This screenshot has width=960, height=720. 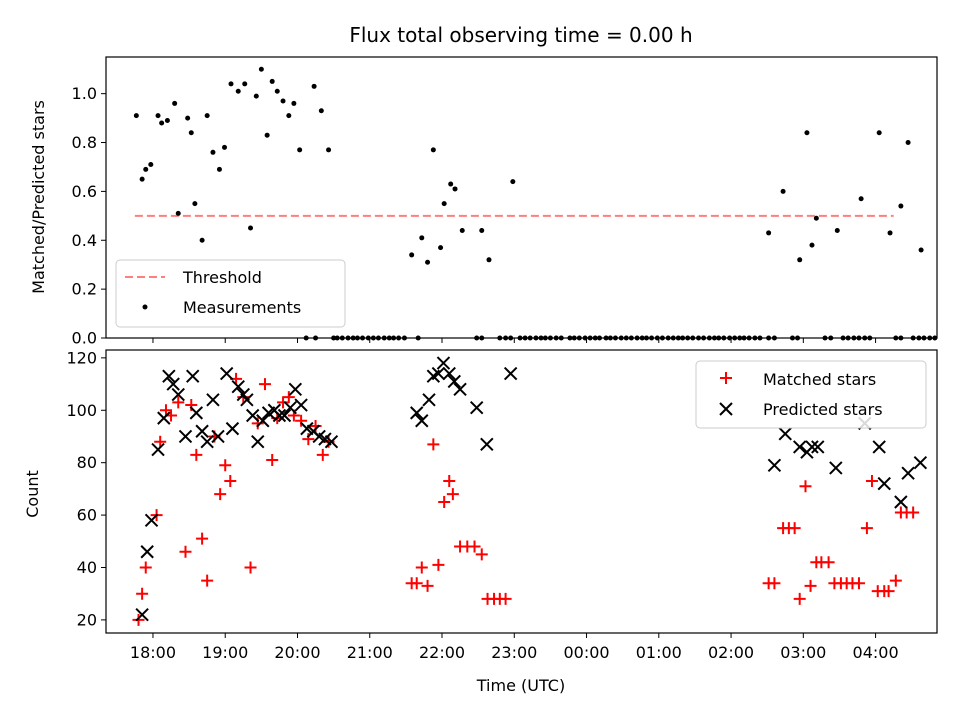 What do you see at coordinates (726, 409) in the screenshot?
I see `predicted-legend-swatch` at bounding box center [726, 409].